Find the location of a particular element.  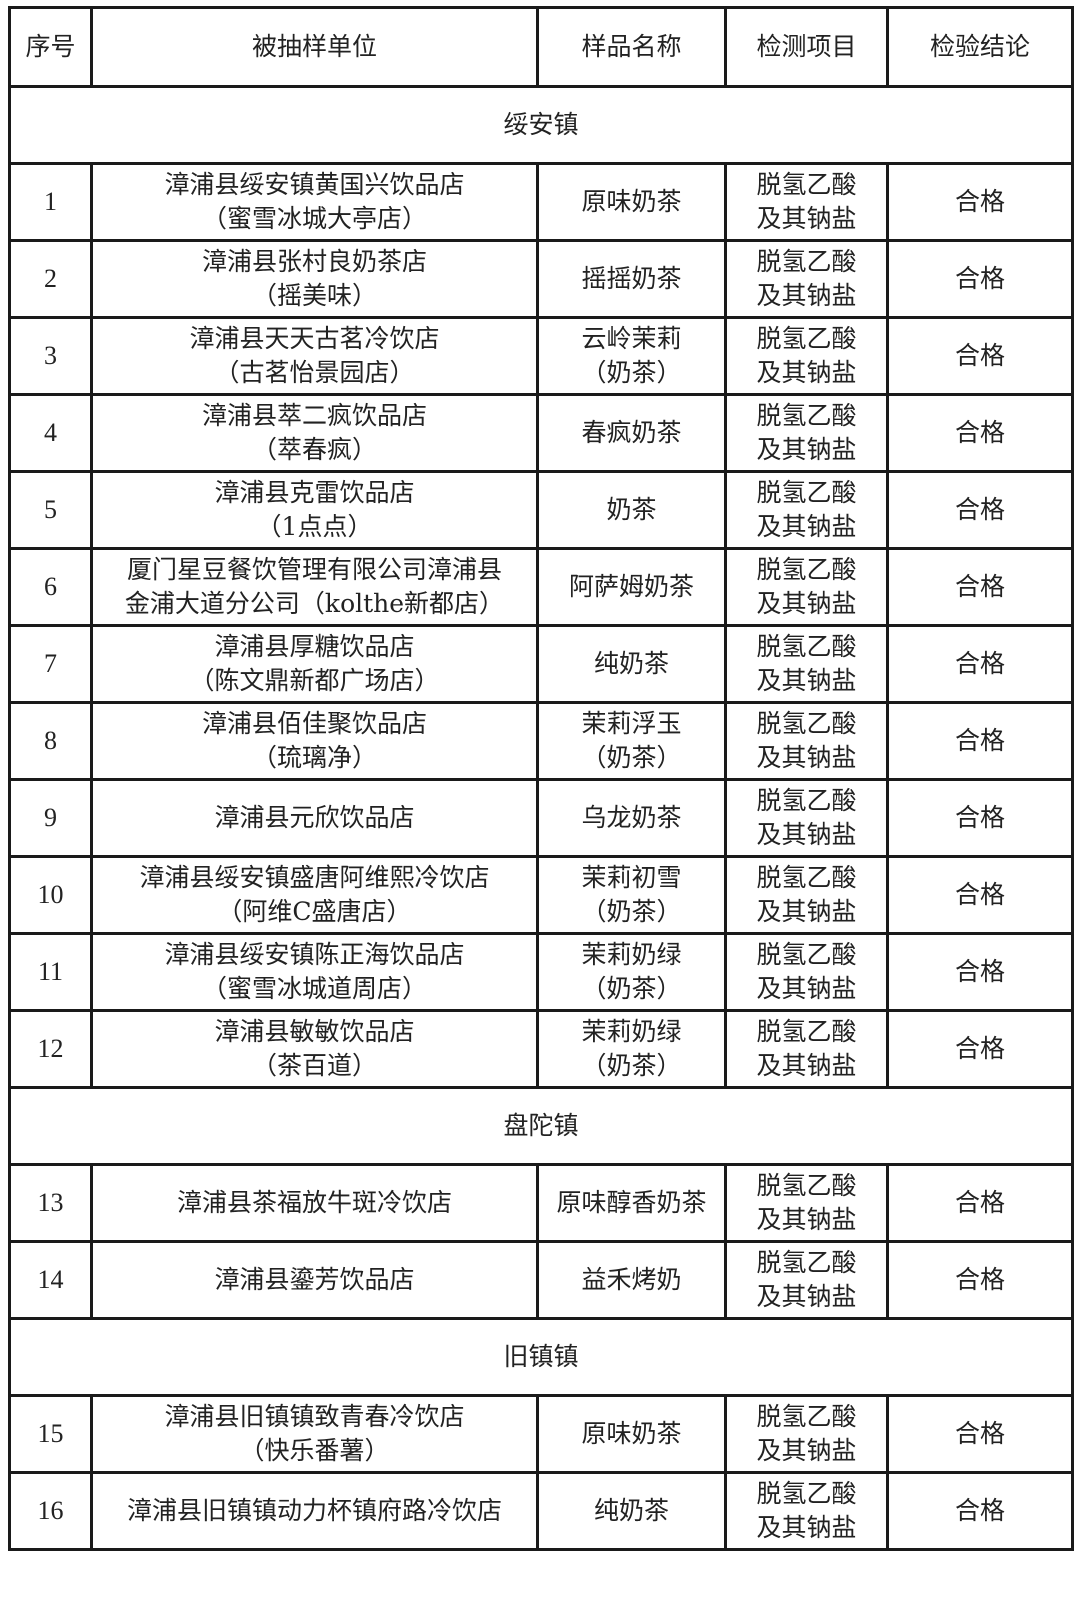

header-row: 序号 被抽样单位 样品名称 检测项目 检验结论 is located at coordinates (541, 47).